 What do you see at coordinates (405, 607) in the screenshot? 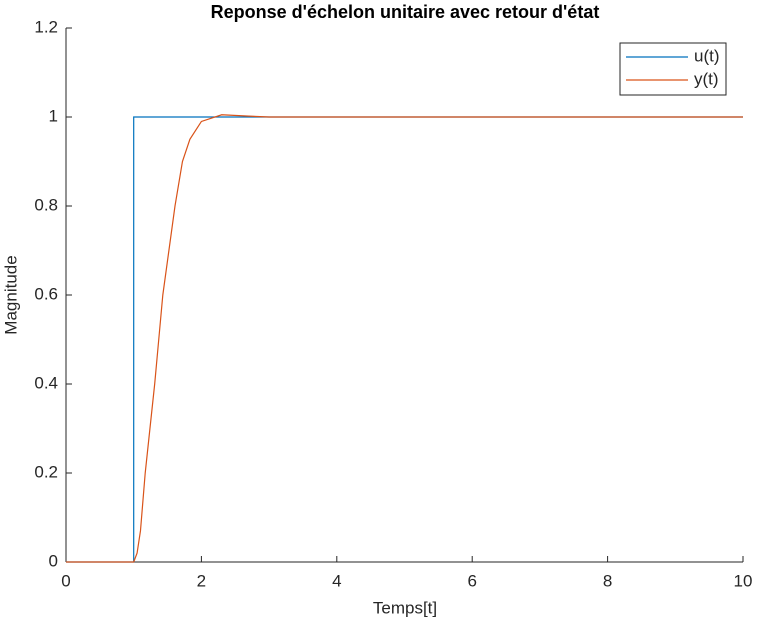
I see `x-axis-label: Temps[t]` at bounding box center [405, 607].